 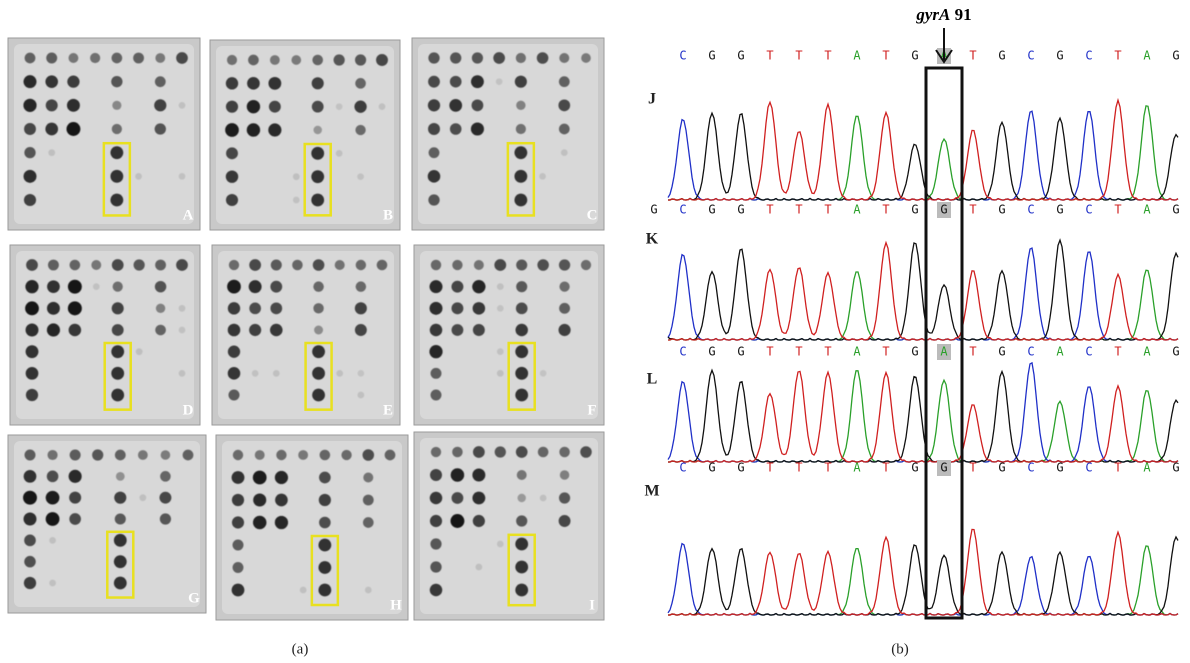 What do you see at coordinates (388, 410) in the screenshot?
I see `panel-label: E` at bounding box center [388, 410].